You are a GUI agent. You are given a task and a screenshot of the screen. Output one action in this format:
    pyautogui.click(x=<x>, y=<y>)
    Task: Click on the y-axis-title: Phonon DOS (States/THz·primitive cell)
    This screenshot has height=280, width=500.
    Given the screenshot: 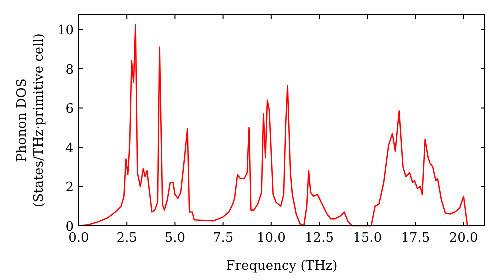 What is the action you would take?
    pyautogui.click(x=31, y=120)
    